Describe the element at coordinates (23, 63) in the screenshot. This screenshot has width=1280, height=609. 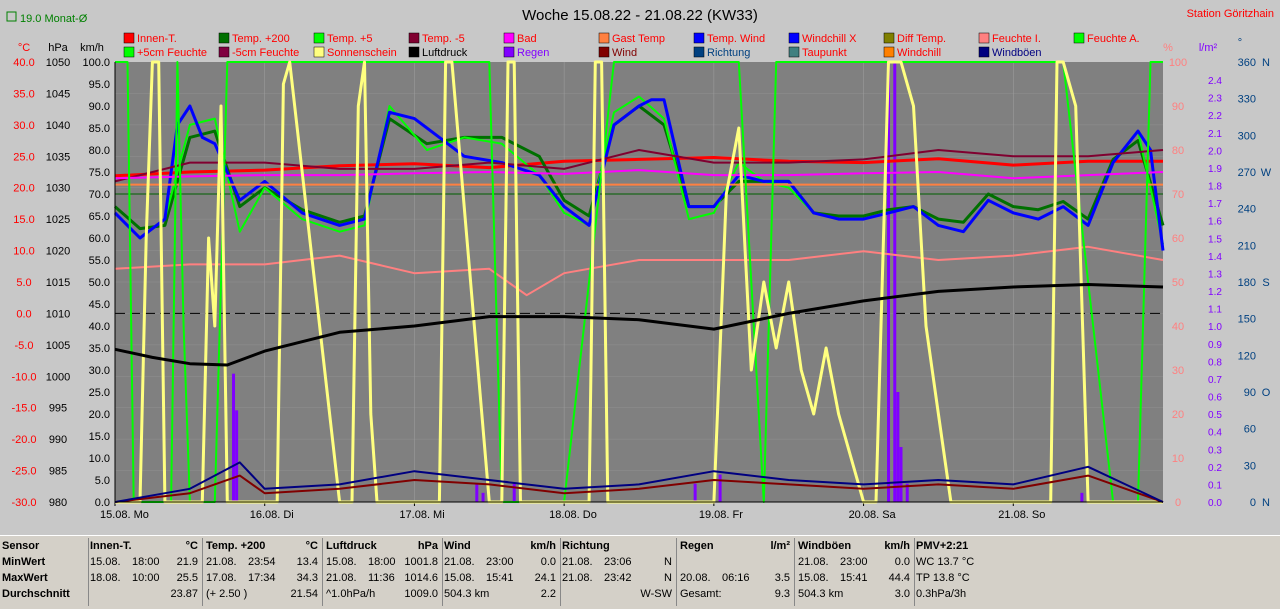
I see `tick-celsius: 40.0` at that location.